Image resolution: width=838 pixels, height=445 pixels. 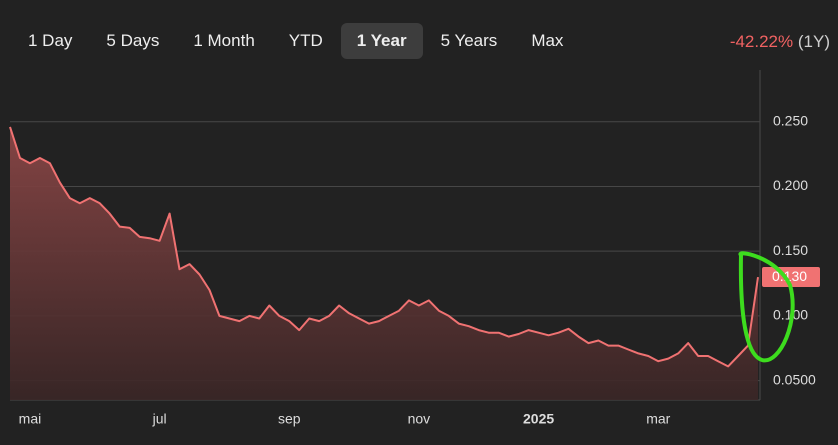 I want to click on range-button: 5 Years, so click(x=469, y=40).